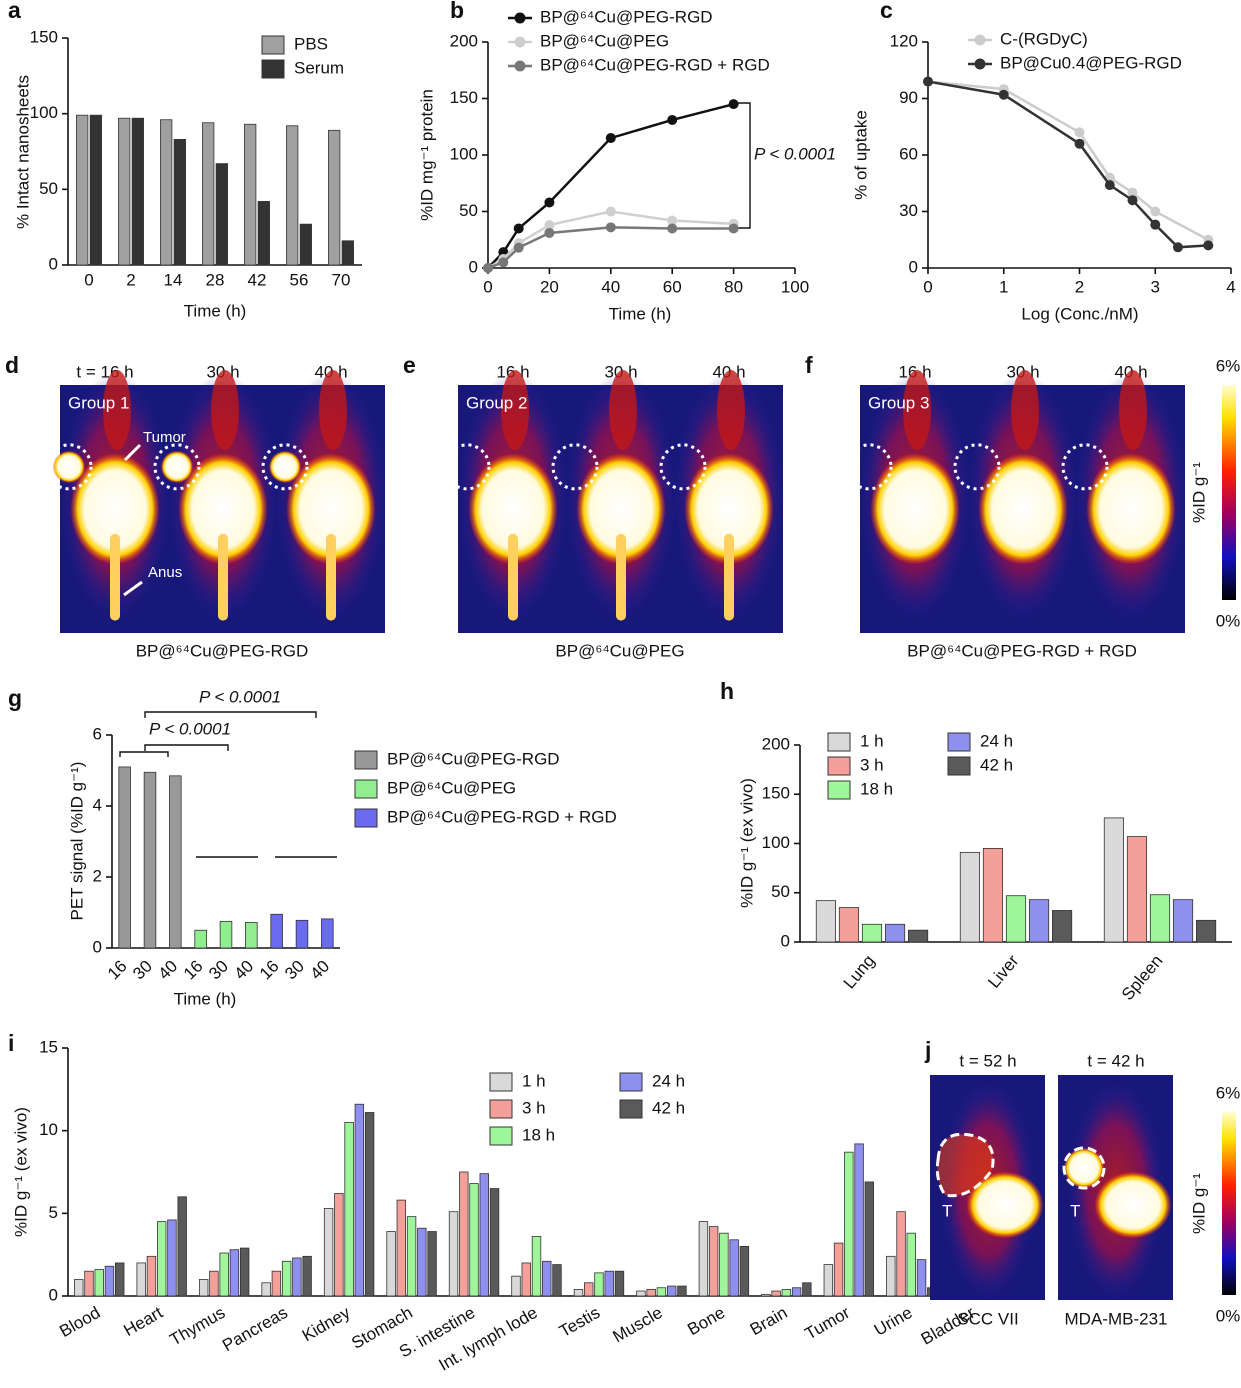 This screenshot has height=1388, width=1241. What do you see at coordinates (733, 286) in the screenshot?
I see `x-tick-label: 80` at bounding box center [733, 286].